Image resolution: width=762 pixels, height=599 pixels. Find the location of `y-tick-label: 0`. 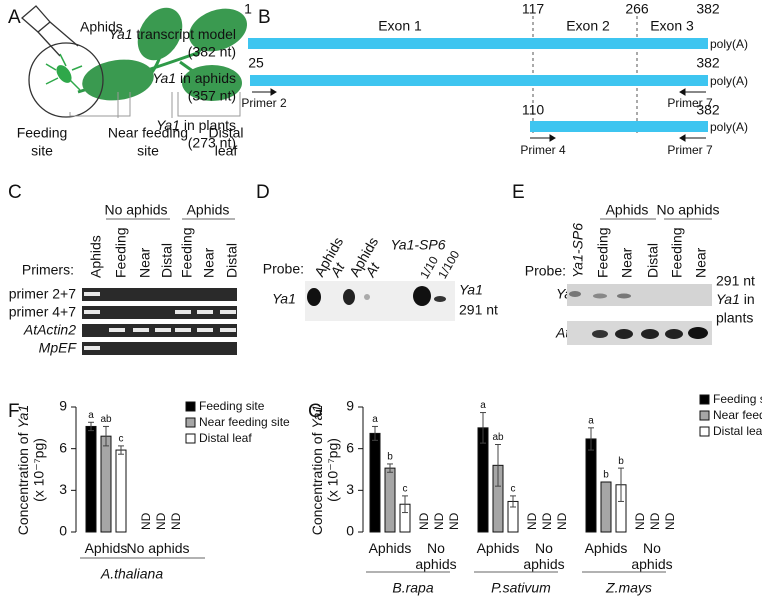

y-tick-label: 0 is located at coordinates (63, 531).